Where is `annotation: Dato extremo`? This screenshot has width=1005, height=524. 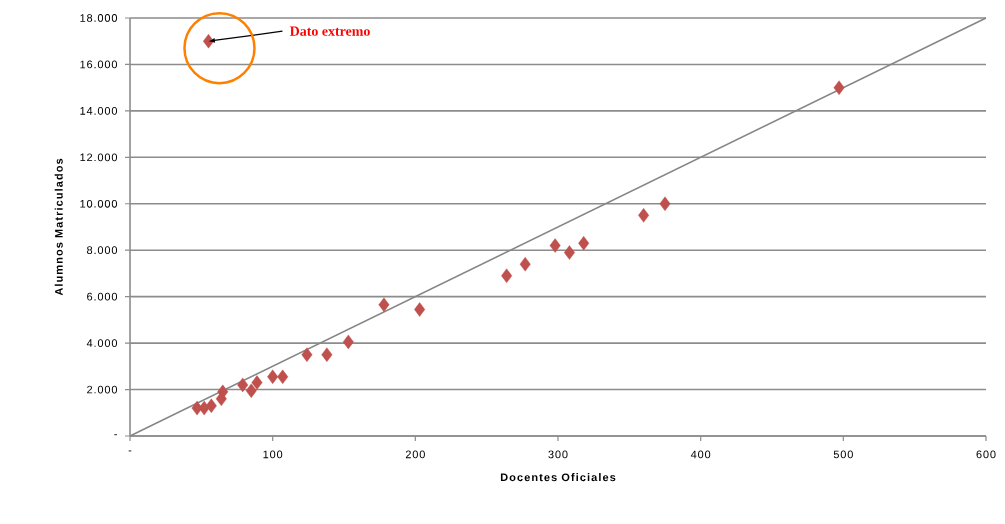 annotation: Dato extremo is located at coordinates (329, 31).